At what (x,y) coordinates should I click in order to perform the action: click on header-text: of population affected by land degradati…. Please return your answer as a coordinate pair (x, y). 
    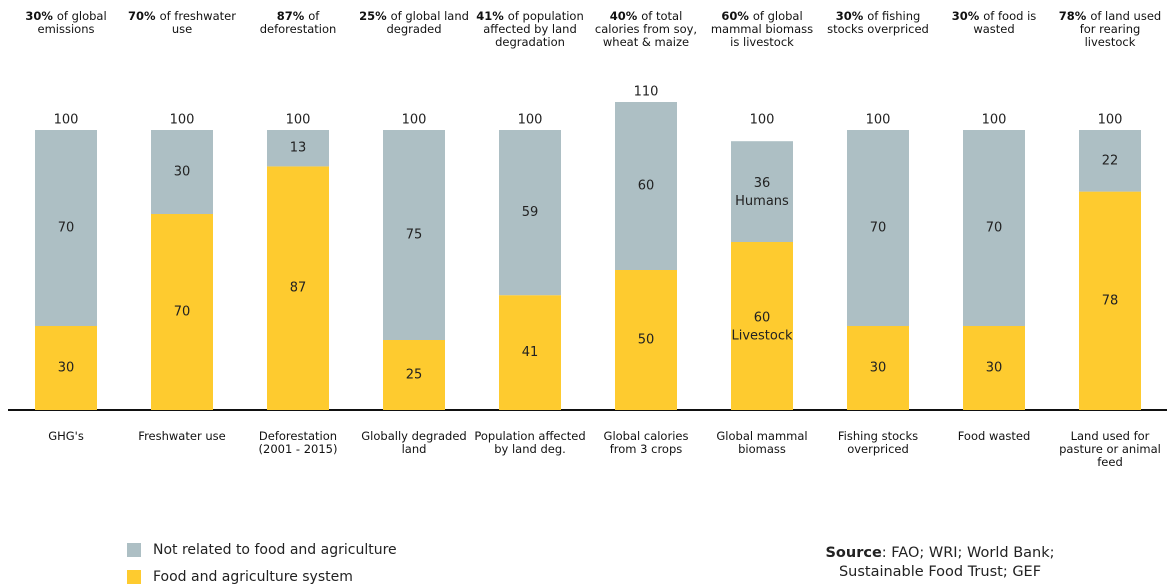
    Looking at the image, I should click on (533, 29).